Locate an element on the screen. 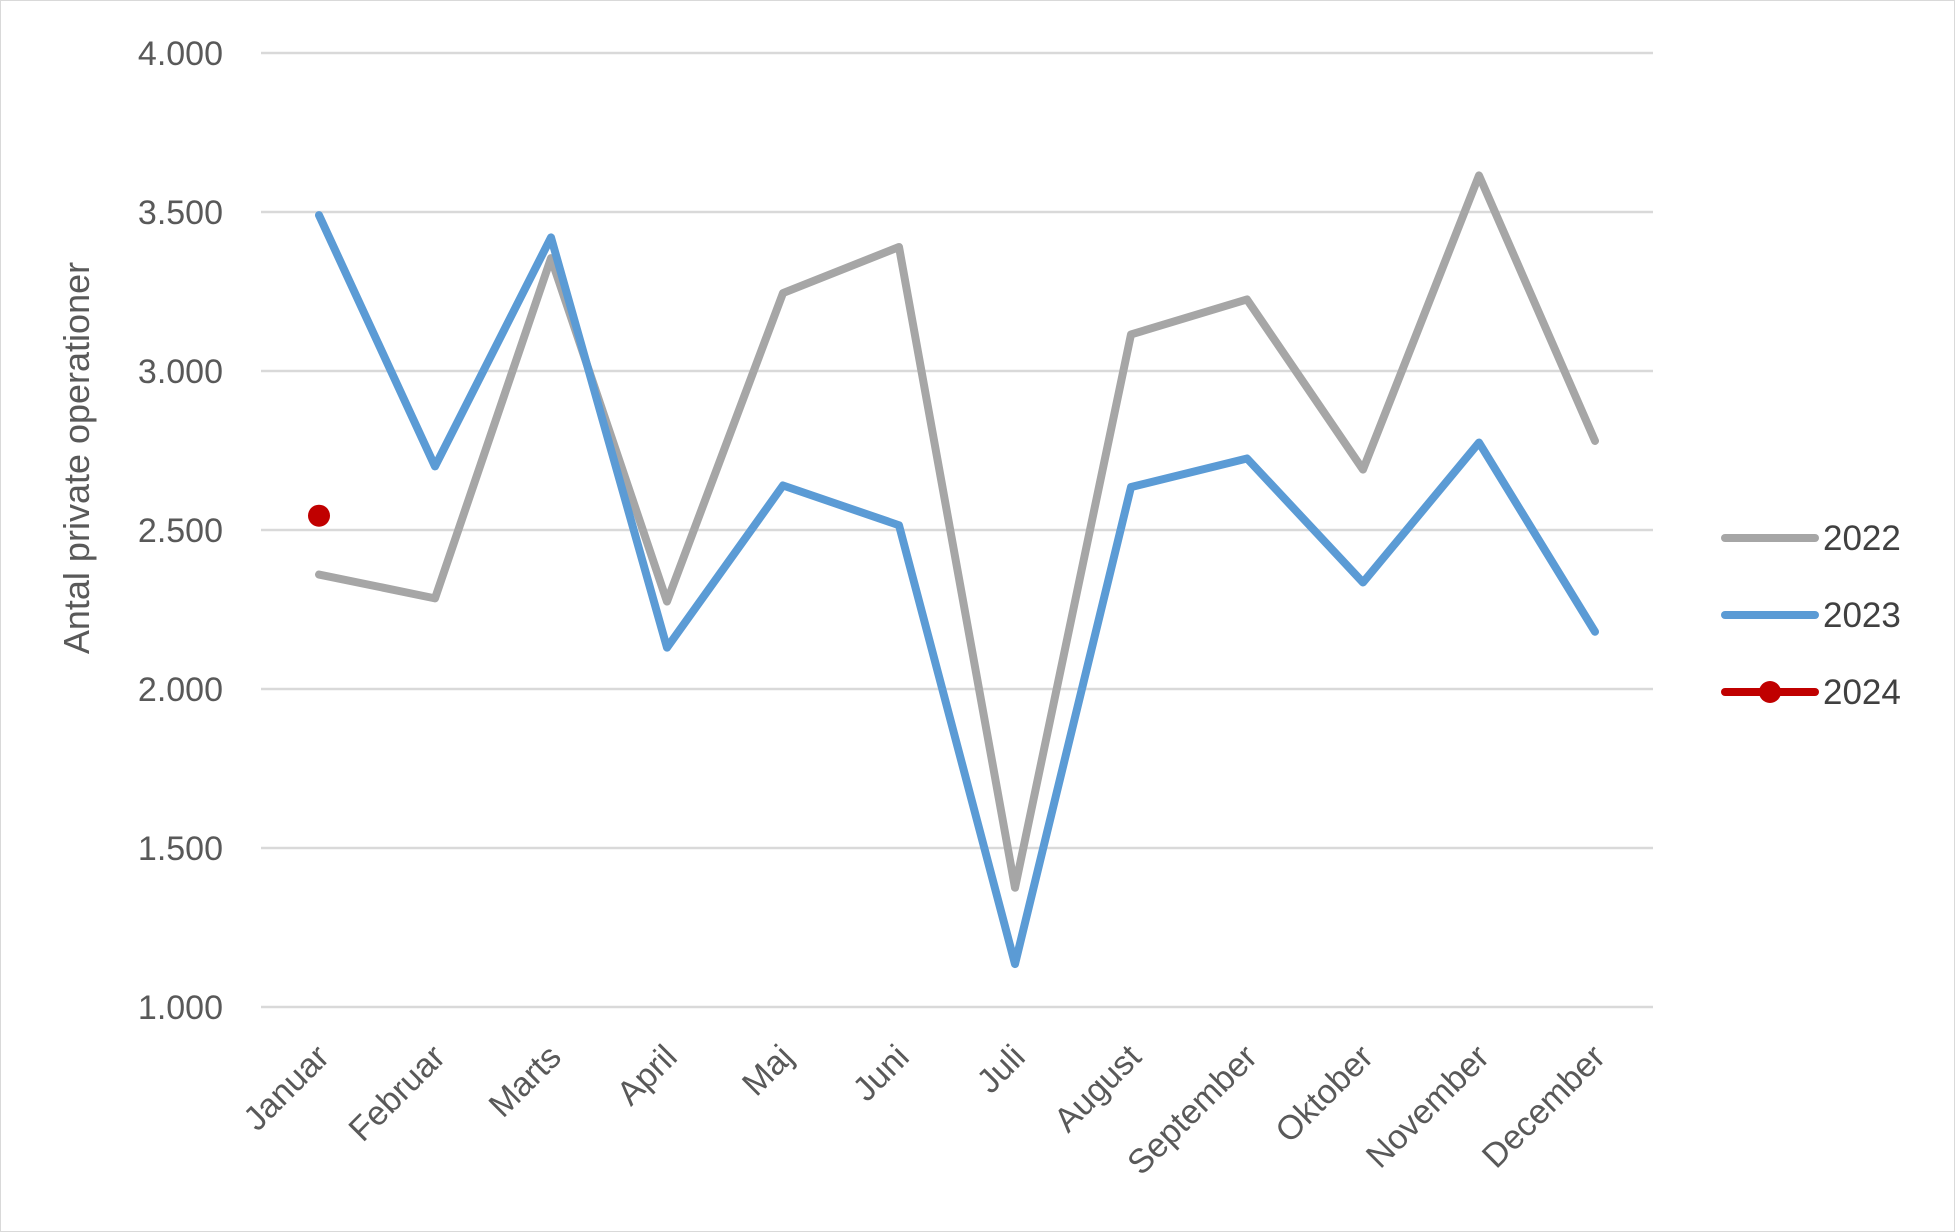 The width and height of the screenshot is (1955, 1232). legend-item-2023: 2023 is located at coordinates (1811, 615).